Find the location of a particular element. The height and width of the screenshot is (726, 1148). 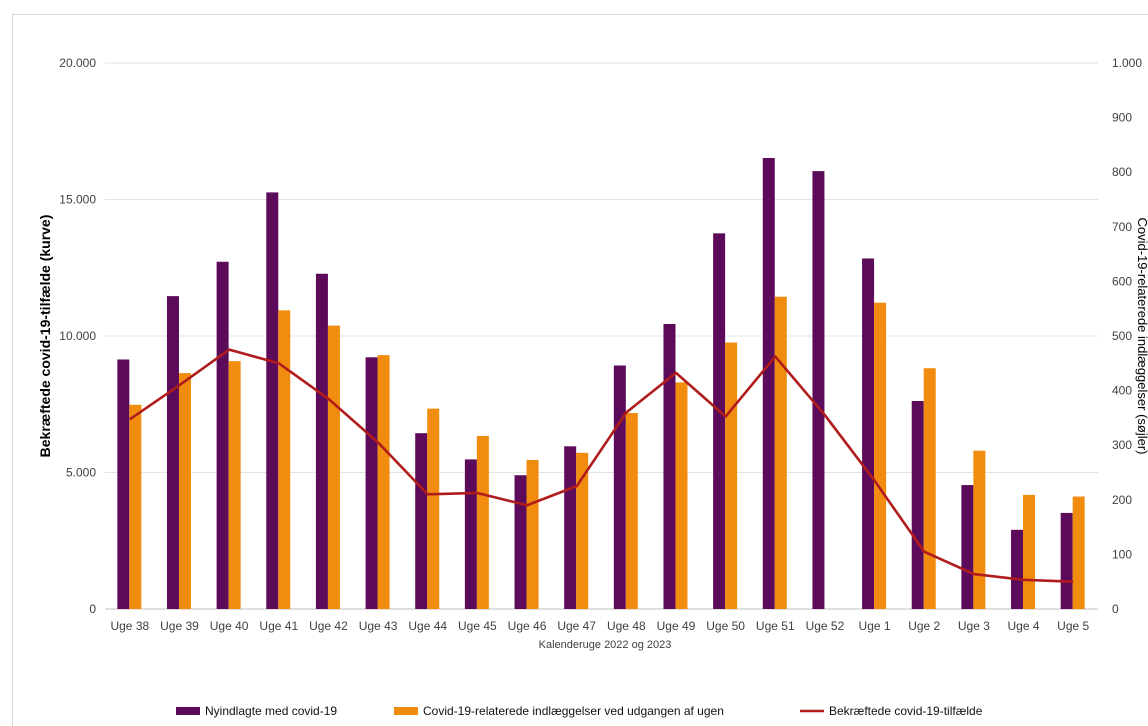

x-tick-label: Uge 47 is located at coordinates (576, 626).